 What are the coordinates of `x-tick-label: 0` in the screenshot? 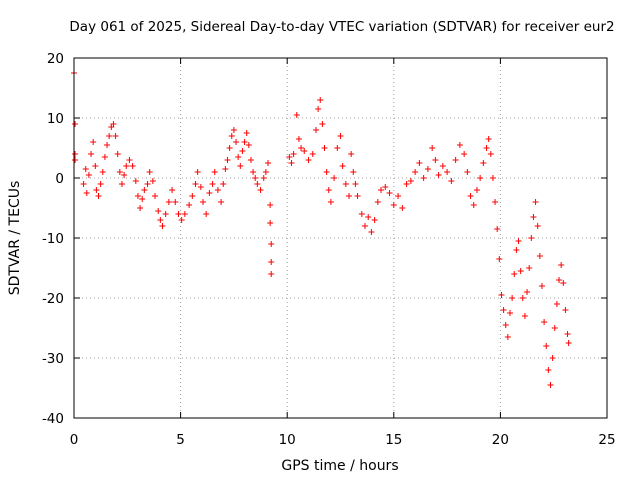 It's located at (74, 440).